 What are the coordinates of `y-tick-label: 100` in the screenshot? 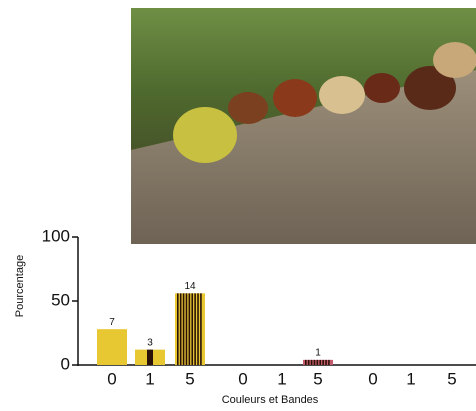 It's located at (56, 235).